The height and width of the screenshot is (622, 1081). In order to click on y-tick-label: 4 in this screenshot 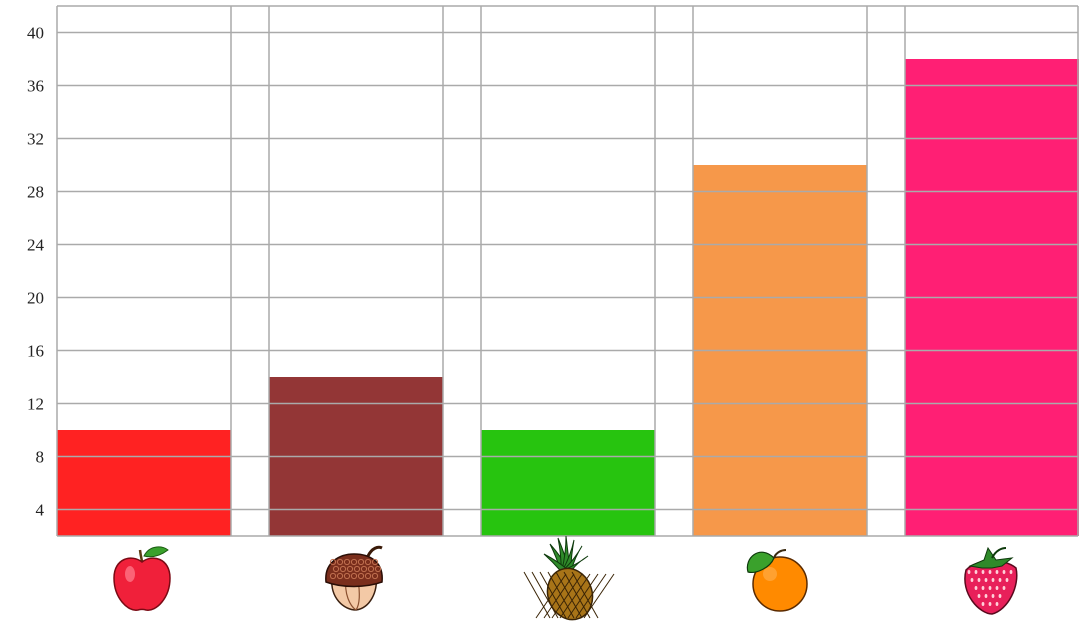, I will do `click(40, 510)`.